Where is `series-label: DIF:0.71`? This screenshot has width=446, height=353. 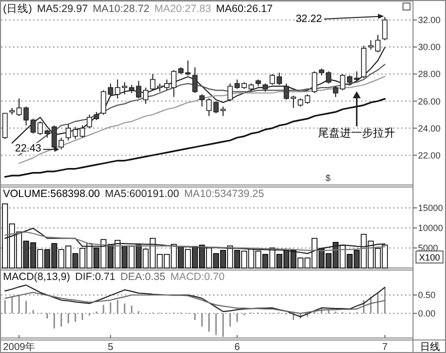 series-label: DIF:0.71 is located at coordinates (95, 277).